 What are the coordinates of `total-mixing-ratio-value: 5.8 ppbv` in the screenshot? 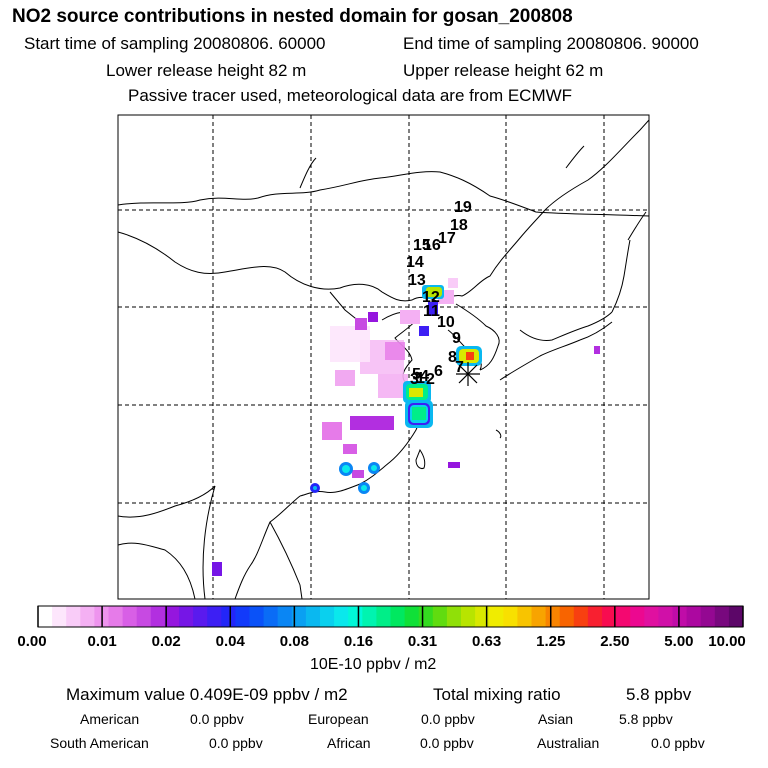 It's located at (659, 694).